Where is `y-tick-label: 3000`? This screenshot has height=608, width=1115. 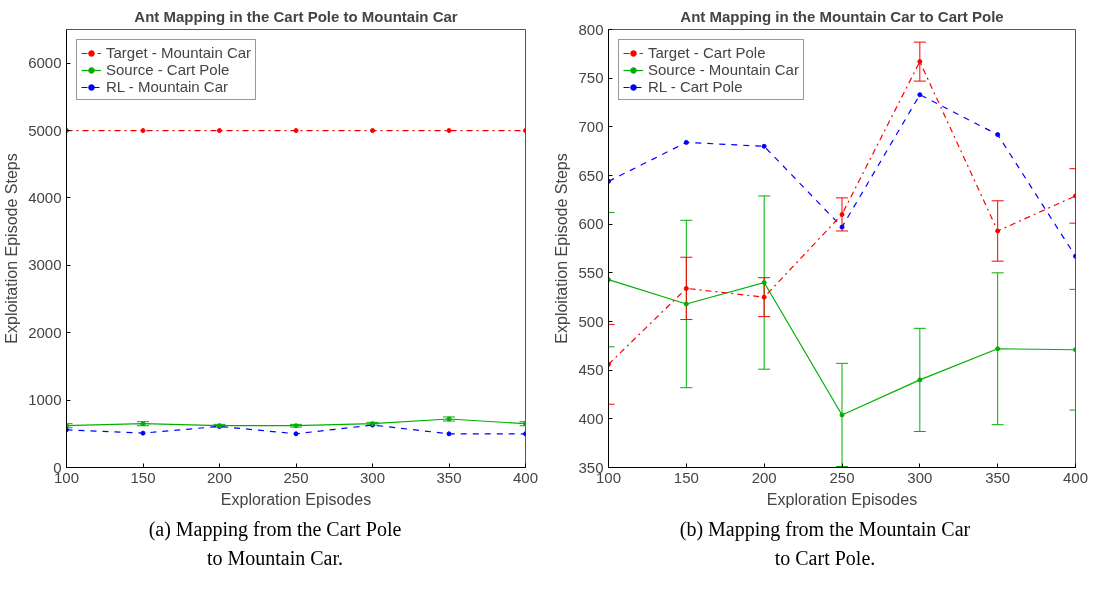
y-tick-label: 3000 is located at coordinates (45, 265).